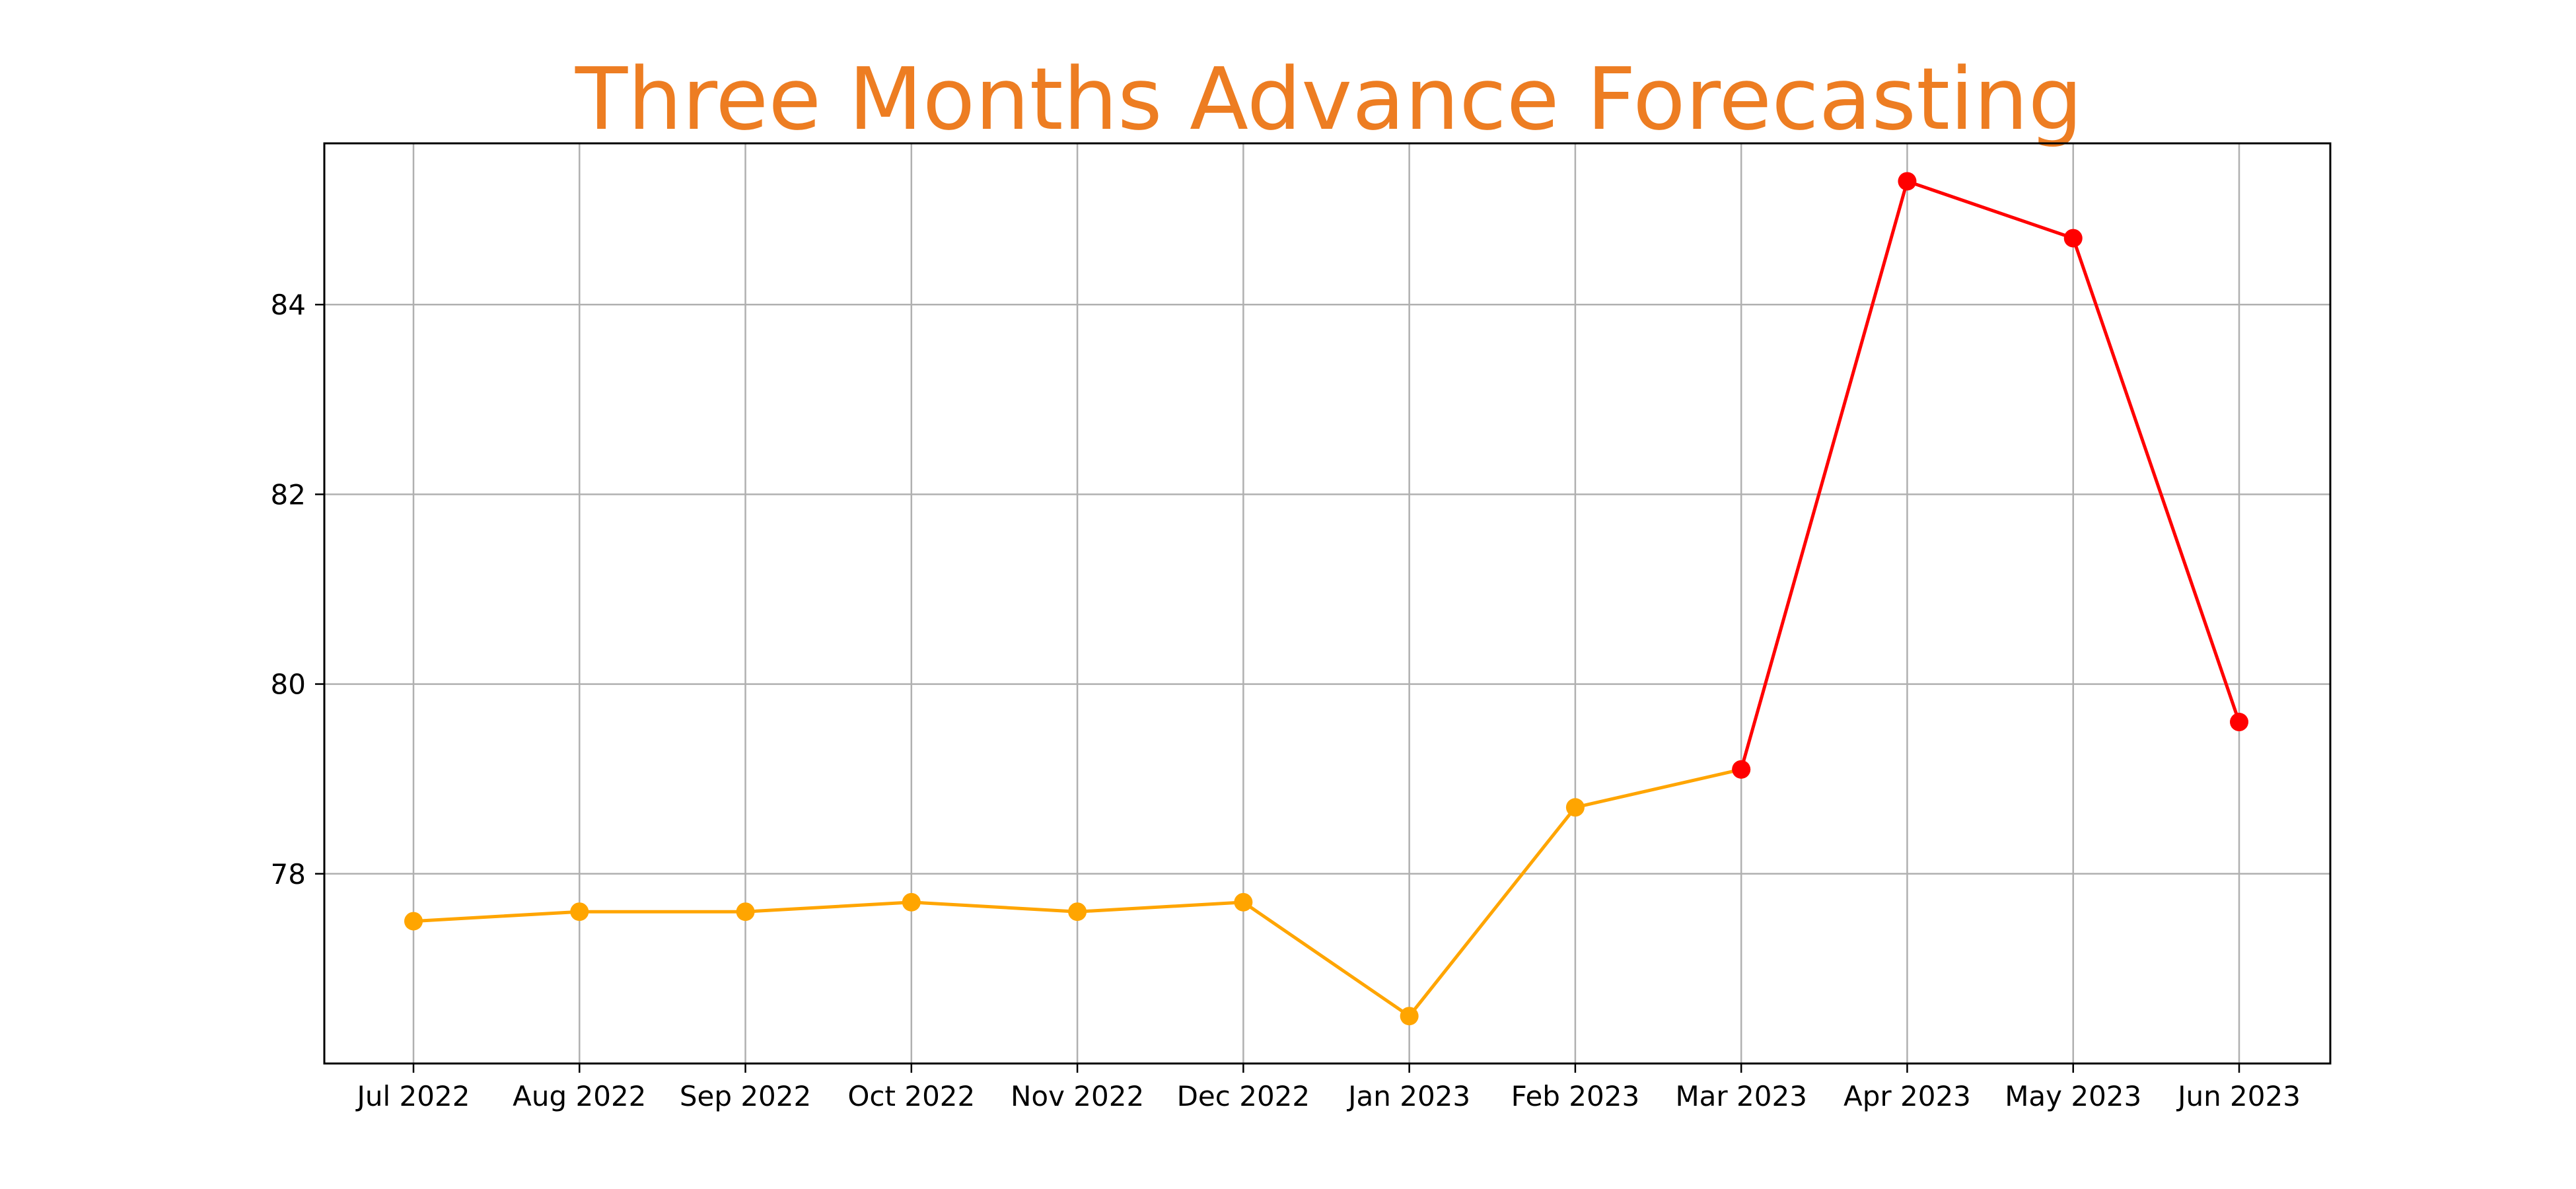  I want to click on y-tick-label: 84, so click(288, 305).